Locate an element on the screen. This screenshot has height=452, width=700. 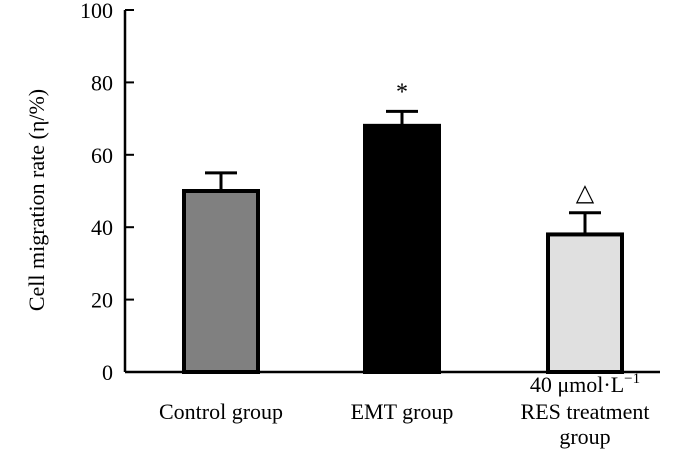
y-tick-label: 0 is located at coordinates (107, 372).